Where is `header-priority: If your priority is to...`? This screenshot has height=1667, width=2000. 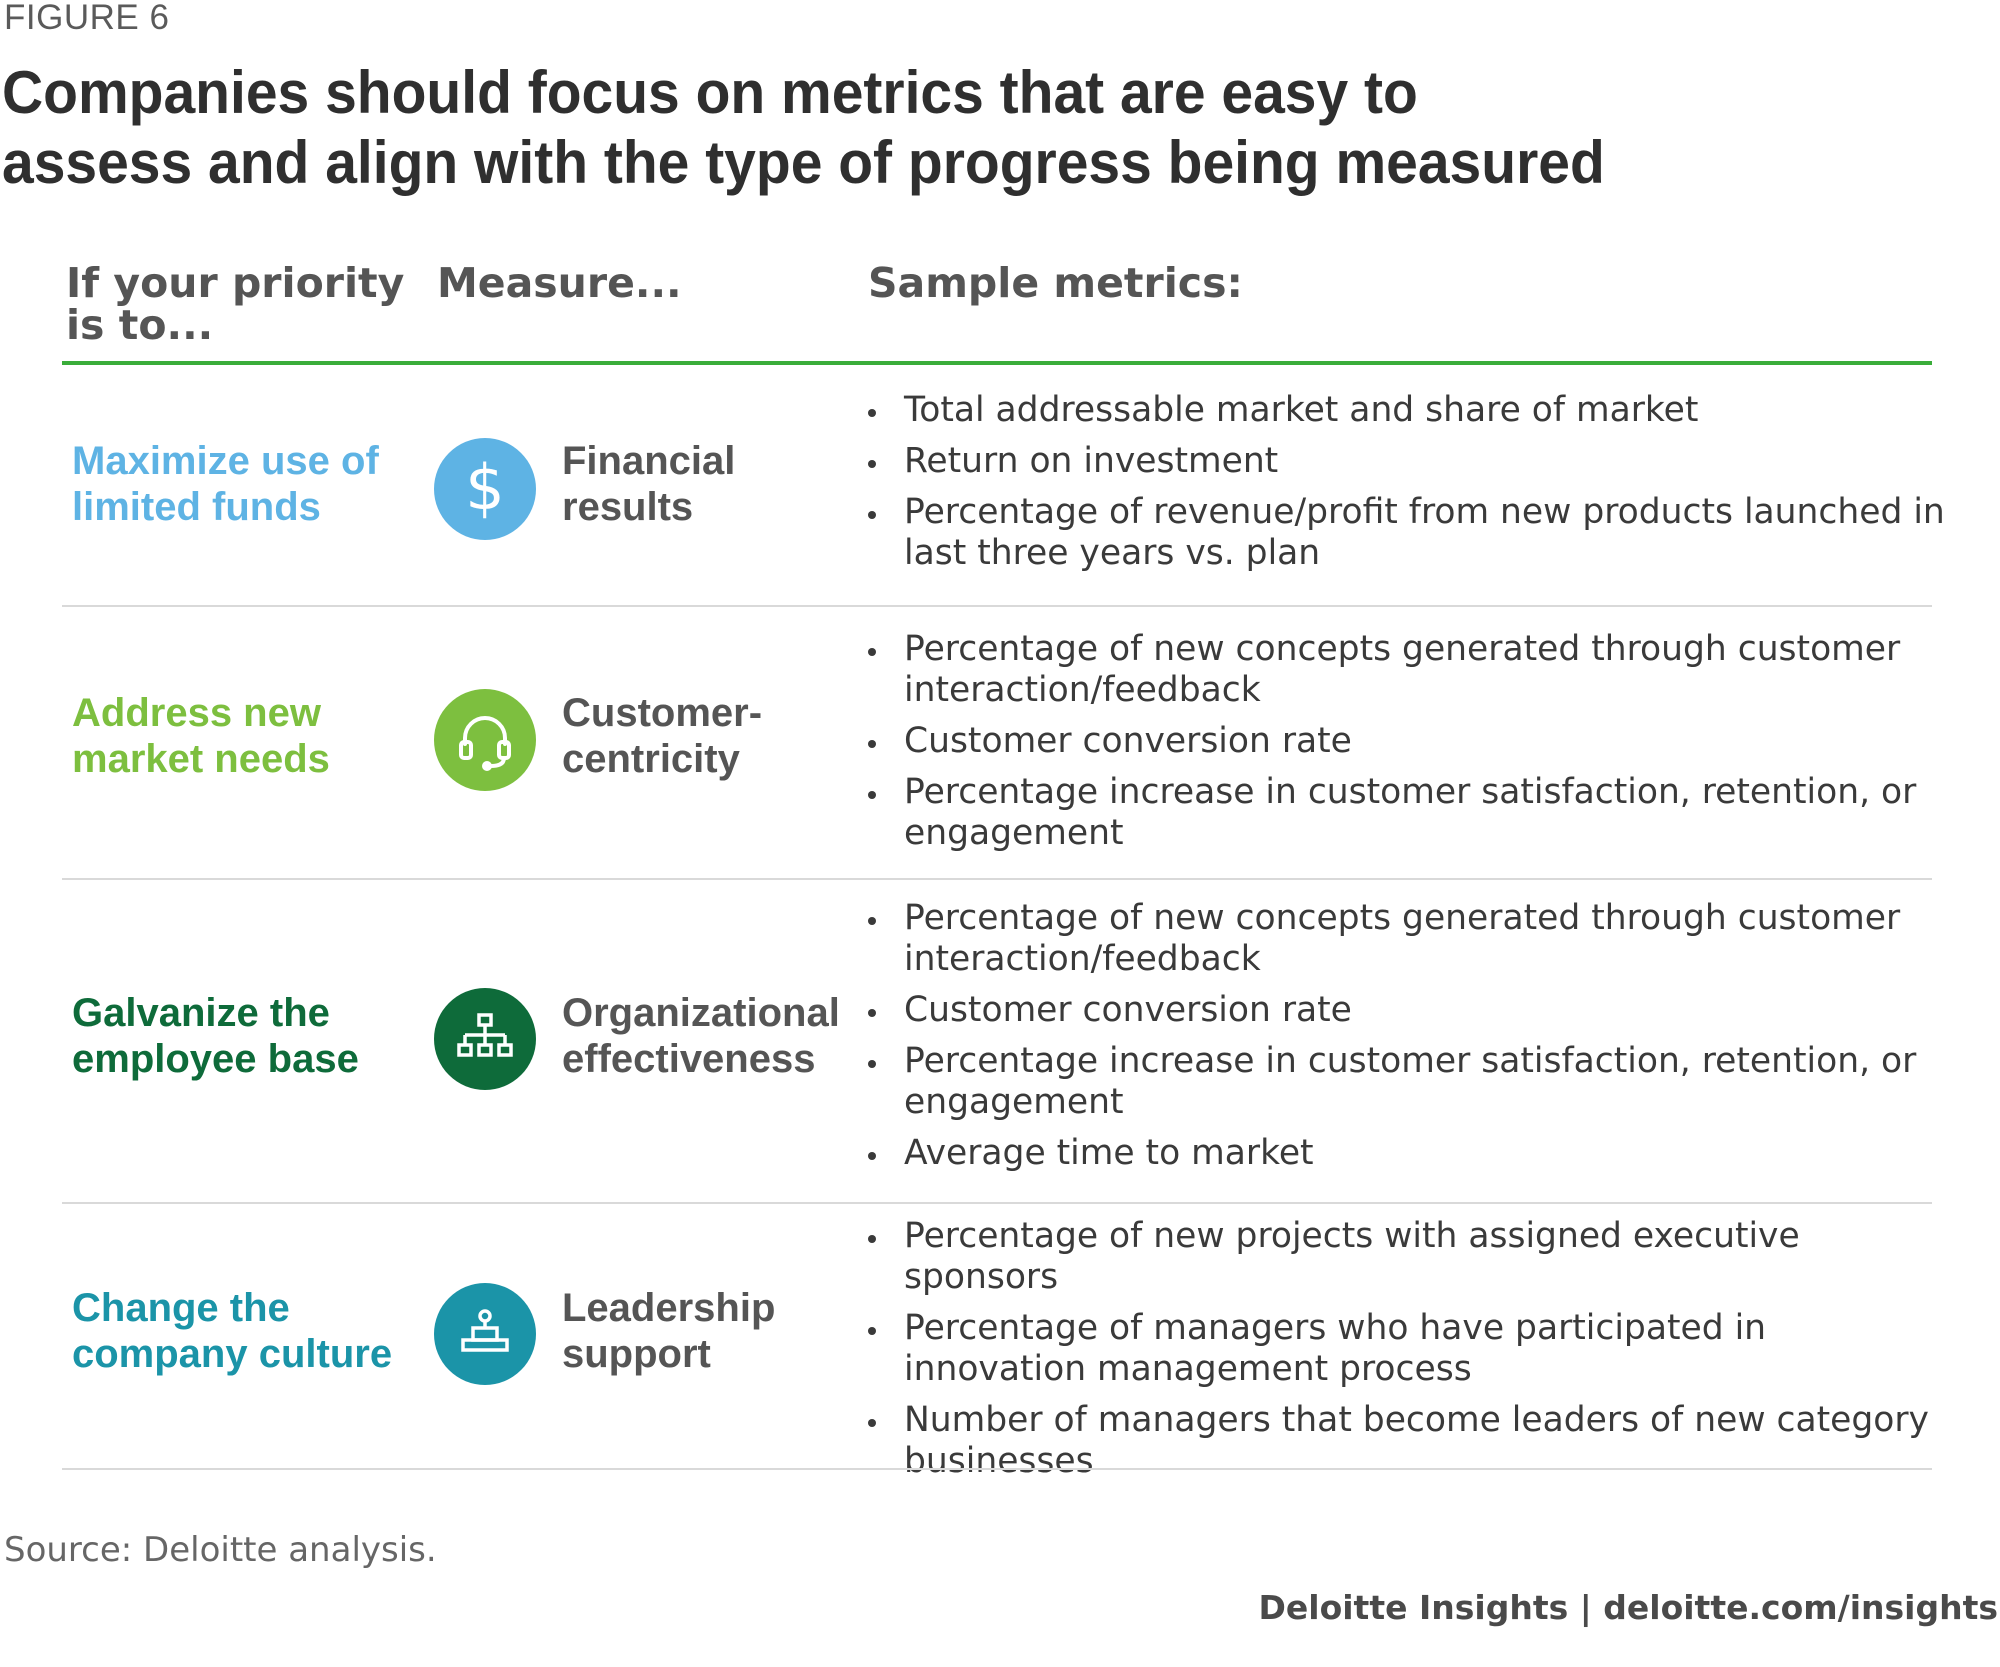
header-priority: If your priority is to... is located at coordinates (235, 304).